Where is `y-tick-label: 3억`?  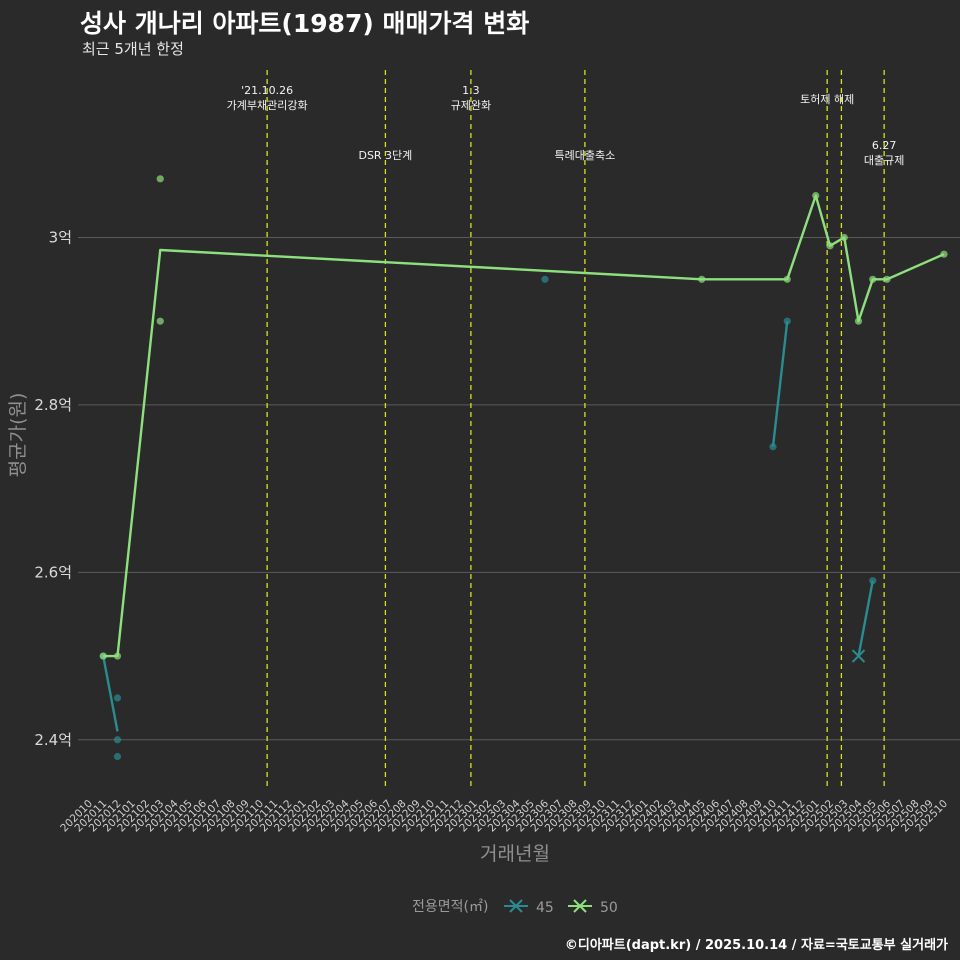 y-tick-label: 3억 is located at coordinates (60, 237).